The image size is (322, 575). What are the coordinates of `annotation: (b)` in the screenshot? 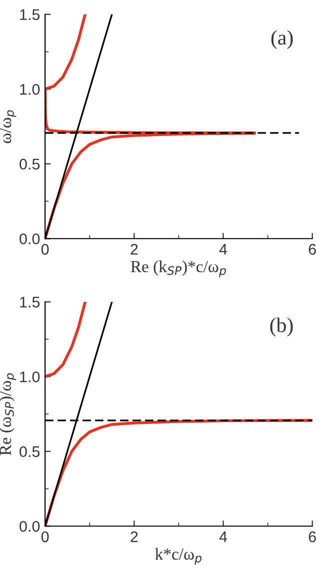 It's located at (281, 327).